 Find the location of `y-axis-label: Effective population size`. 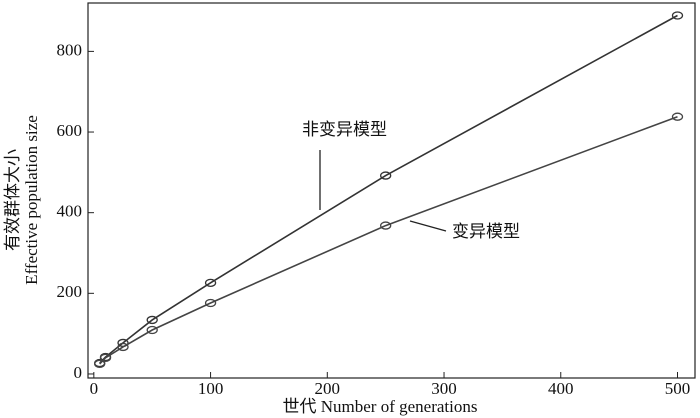

y-axis-label: Effective population size is located at coordinates (31, 200).